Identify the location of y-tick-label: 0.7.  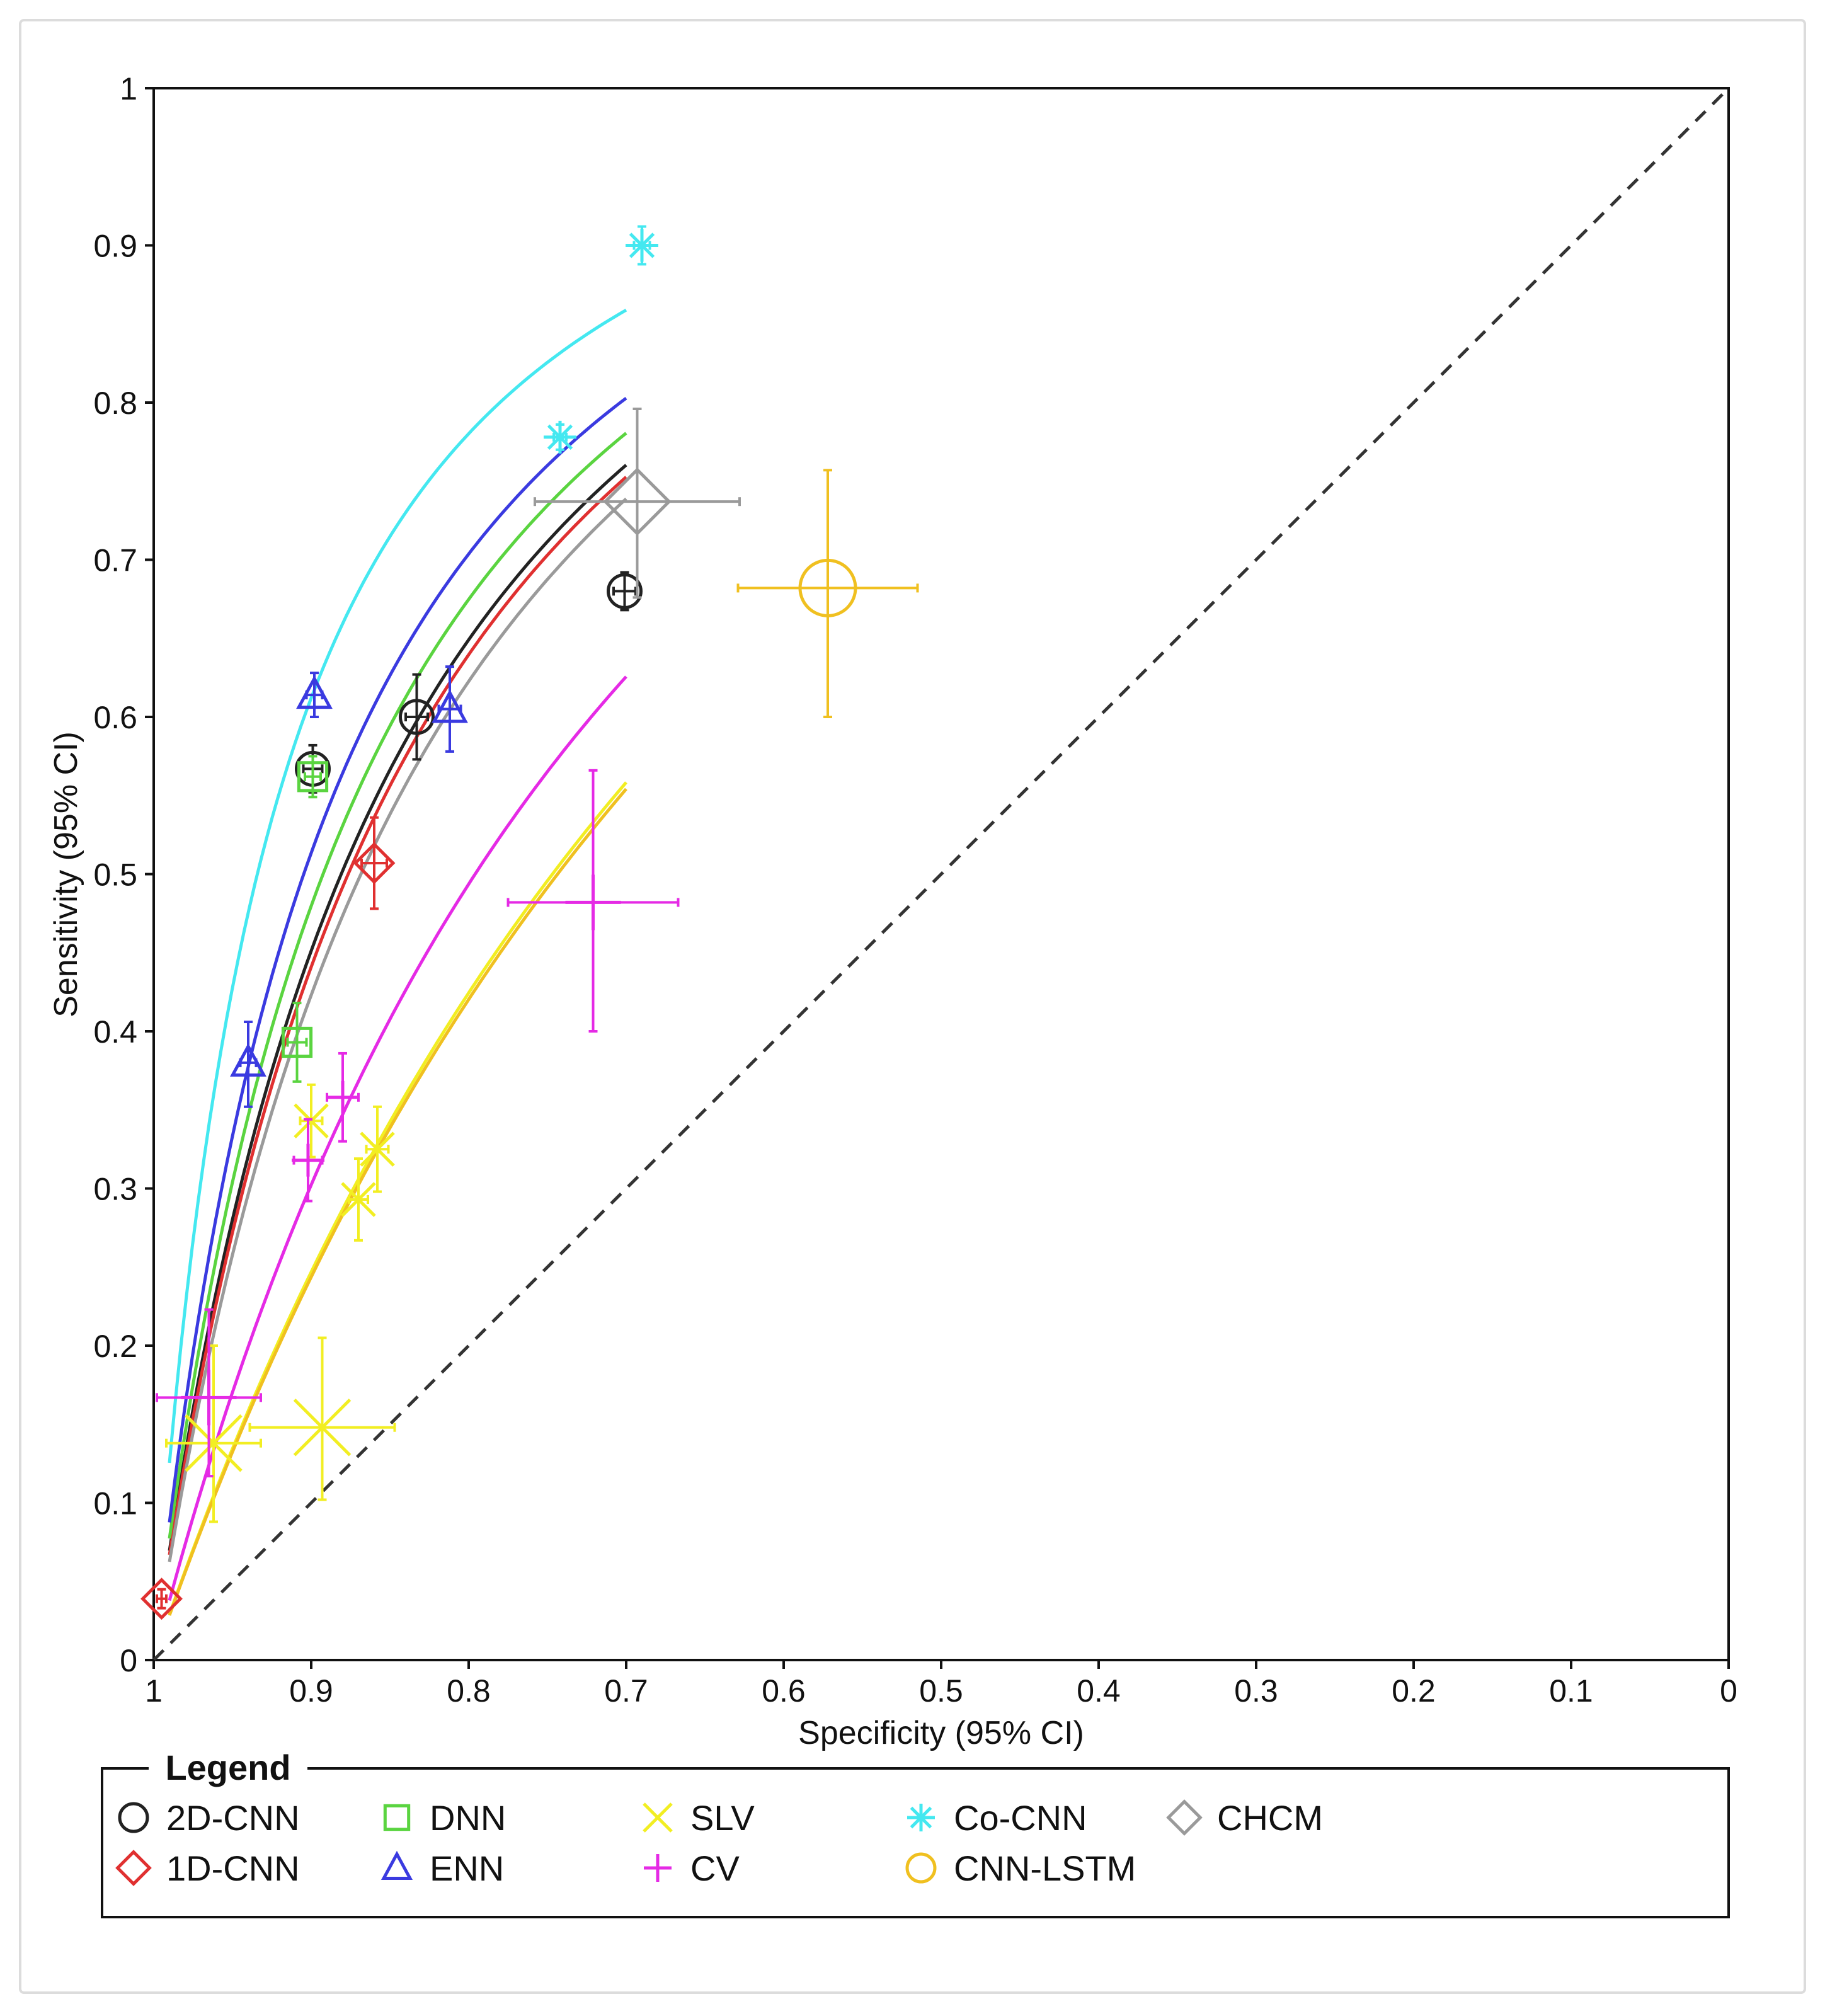
(115, 560).